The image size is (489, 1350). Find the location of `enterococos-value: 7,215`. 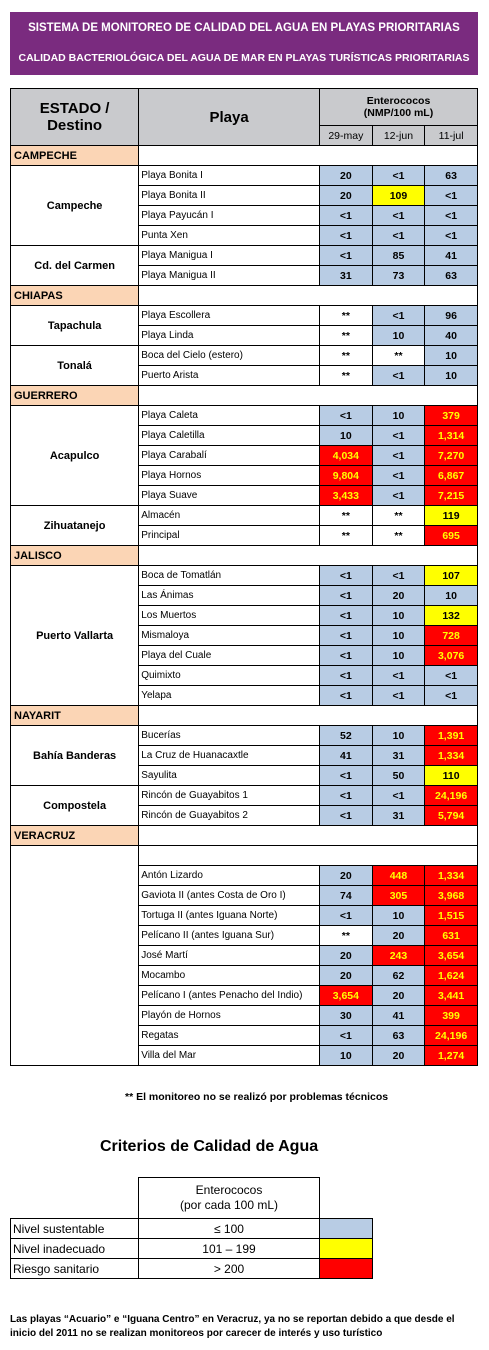

enterococos-value: 7,215 is located at coordinates (451, 495).